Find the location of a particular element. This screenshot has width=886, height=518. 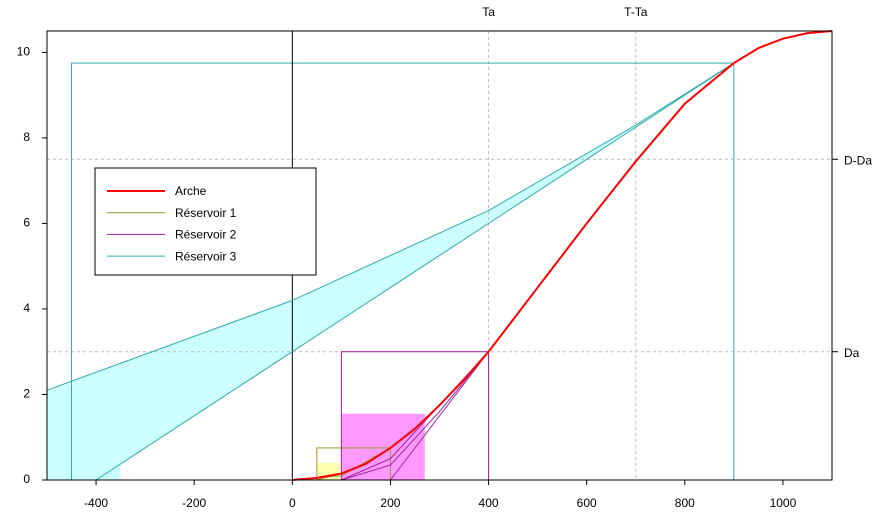

legend-label: Arche is located at coordinates (191, 191).